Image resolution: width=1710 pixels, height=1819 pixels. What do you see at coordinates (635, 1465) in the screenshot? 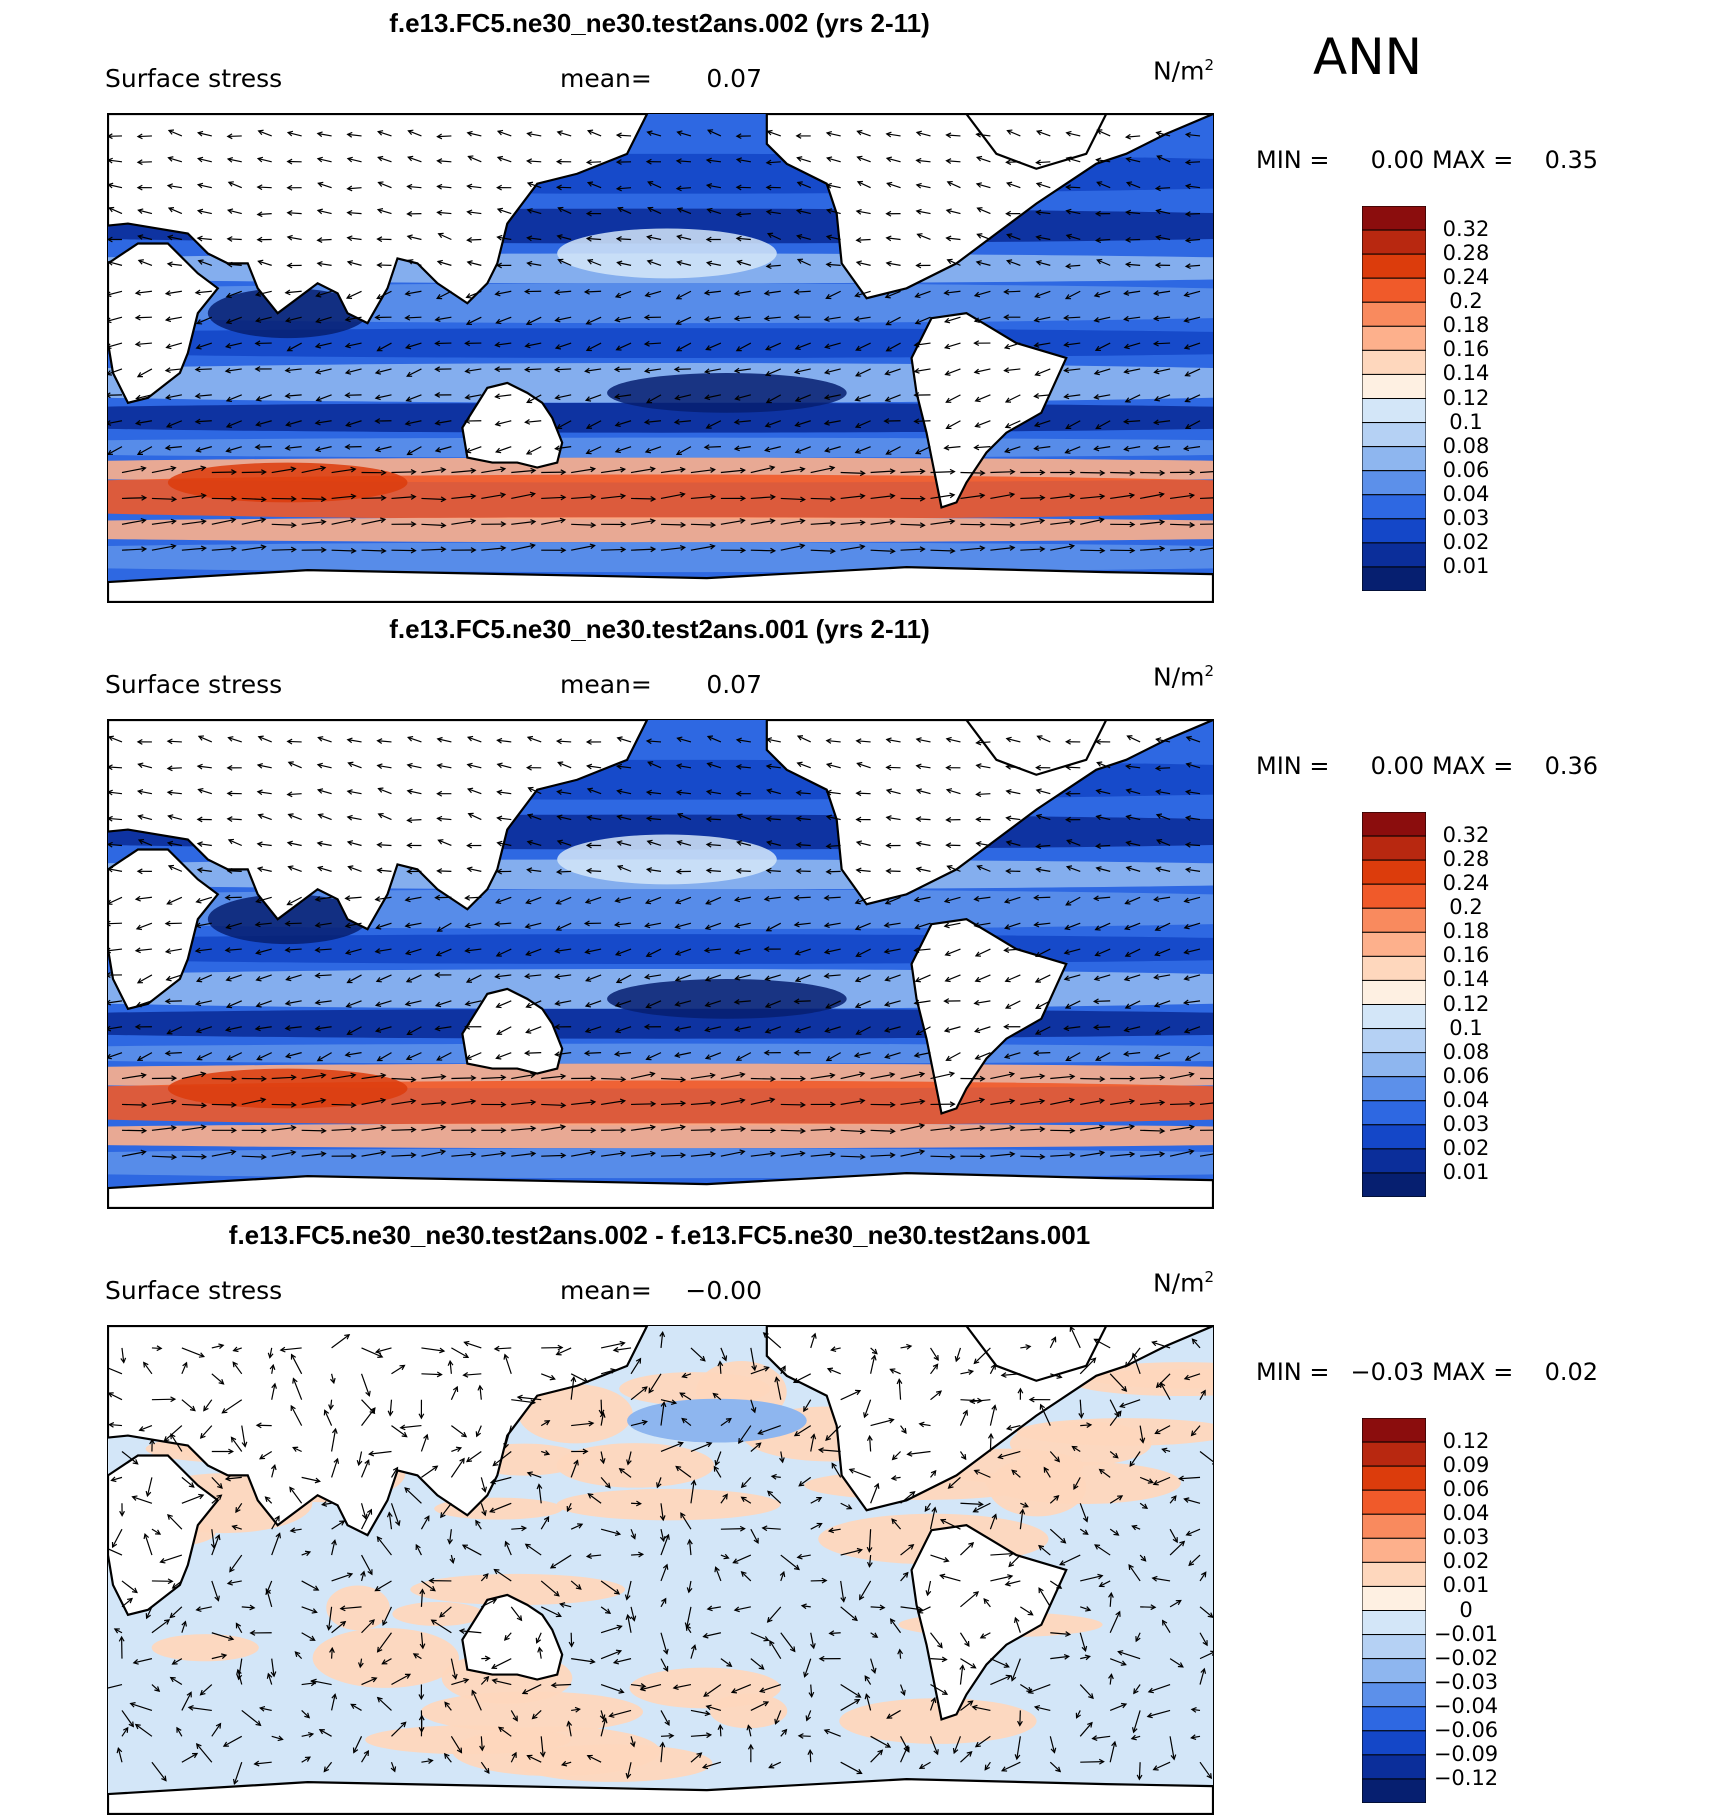
I see `diff-patch` at bounding box center [635, 1465].